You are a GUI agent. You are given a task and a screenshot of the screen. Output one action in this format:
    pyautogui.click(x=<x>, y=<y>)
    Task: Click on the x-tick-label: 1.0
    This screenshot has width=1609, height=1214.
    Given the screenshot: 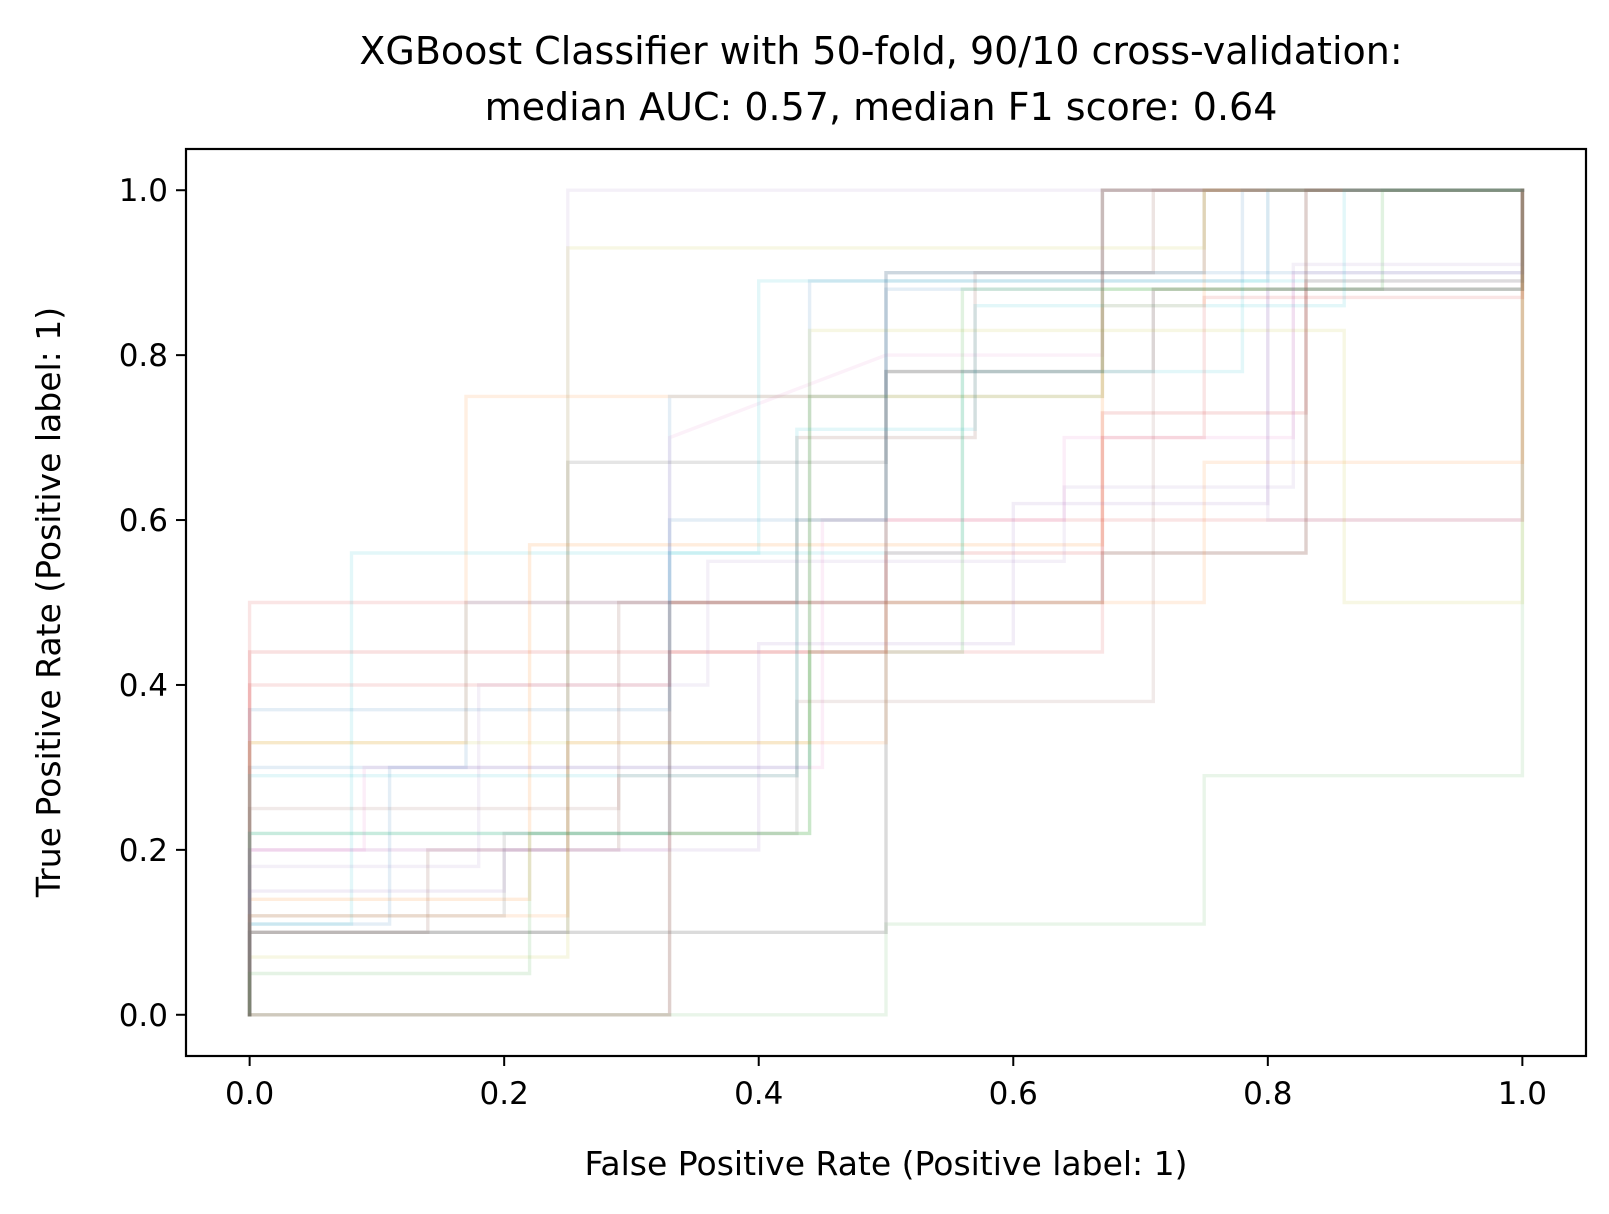 What is the action you would take?
    pyautogui.click(x=1522, y=1094)
    